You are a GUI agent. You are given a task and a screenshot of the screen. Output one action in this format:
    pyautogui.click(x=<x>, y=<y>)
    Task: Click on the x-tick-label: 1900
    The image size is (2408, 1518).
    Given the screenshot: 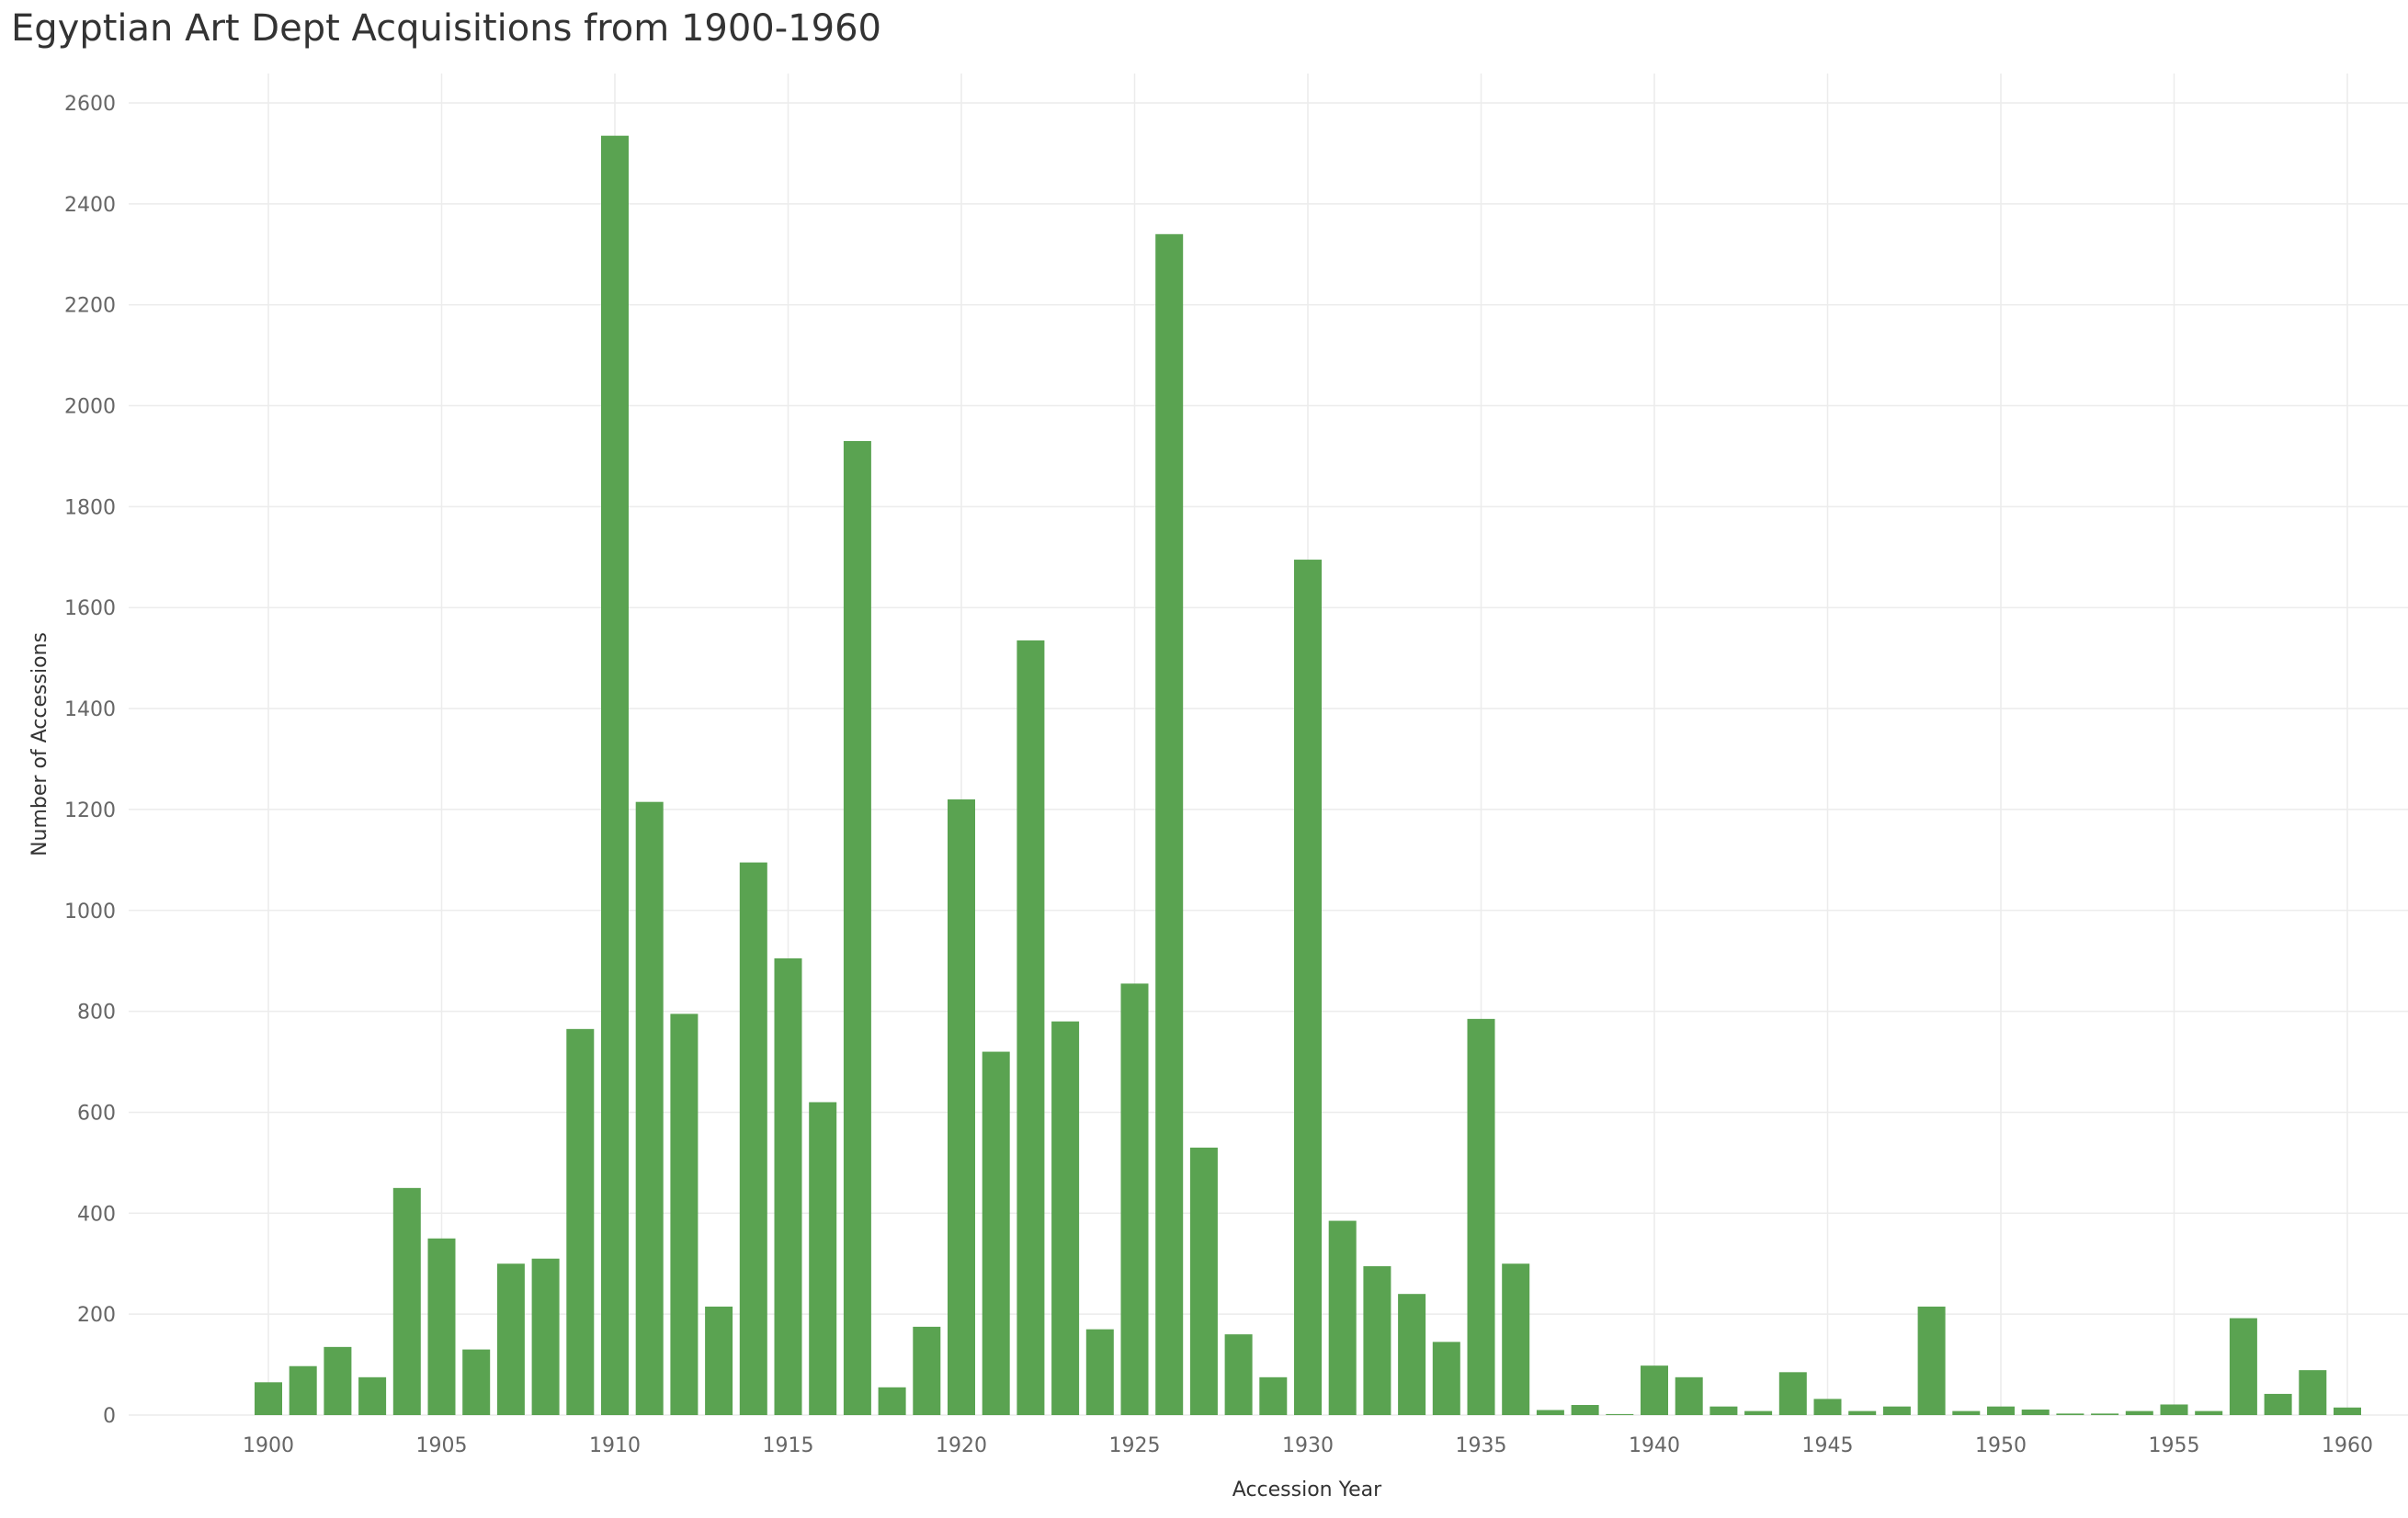 What is the action you would take?
    pyautogui.click(x=268, y=1446)
    